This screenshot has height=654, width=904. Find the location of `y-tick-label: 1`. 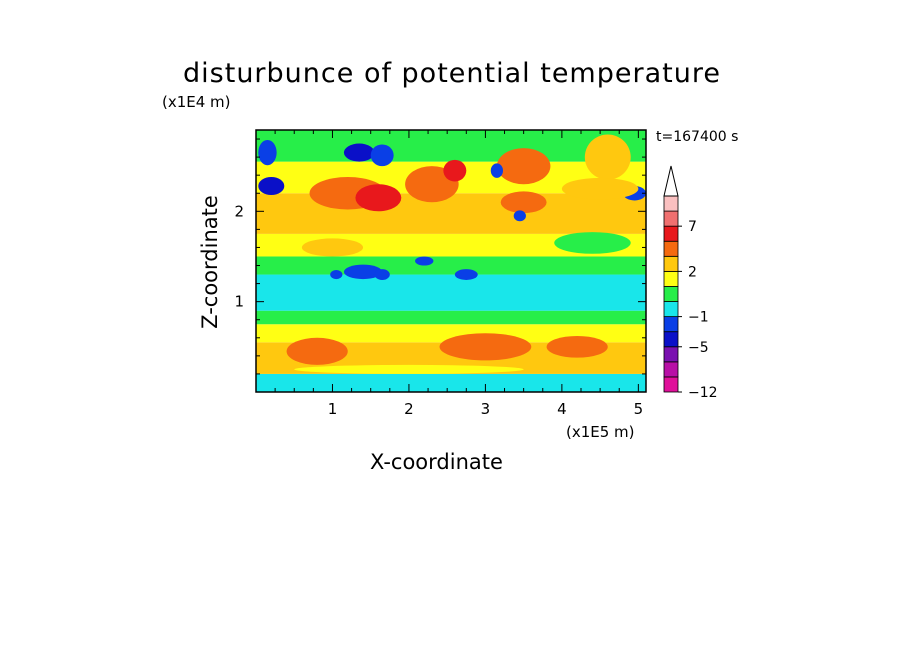

y-tick-label: 1 is located at coordinates (239, 302).